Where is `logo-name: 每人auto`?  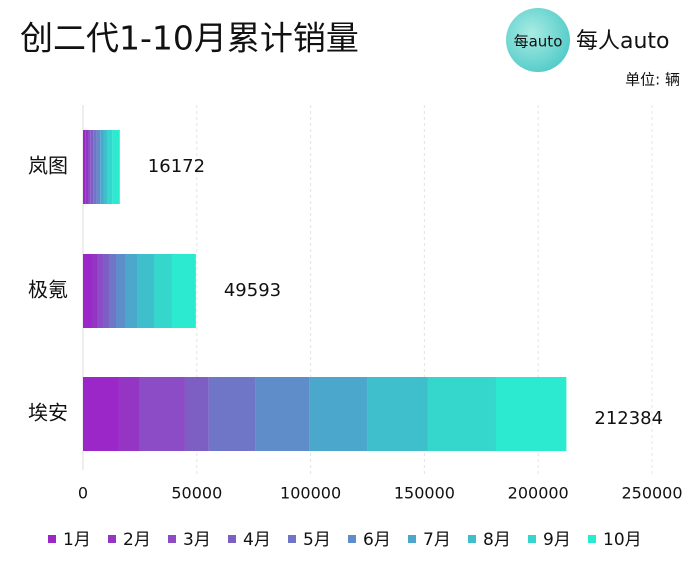
logo-name: 每人auto is located at coordinates (623, 41).